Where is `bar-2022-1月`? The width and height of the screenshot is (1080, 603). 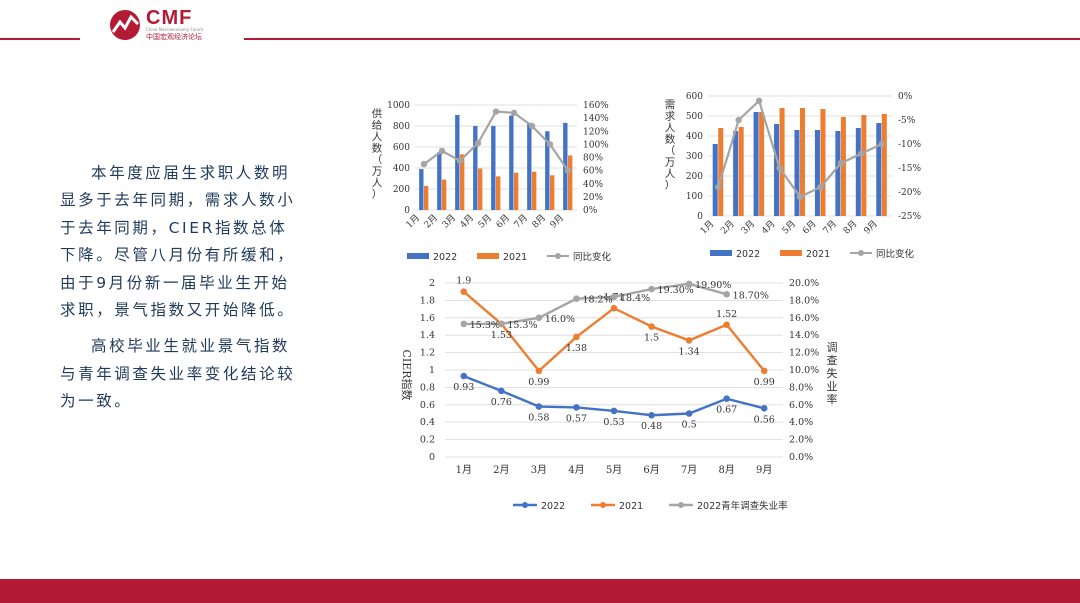
bar-2022-1月 is located at coordinates (421, 189).